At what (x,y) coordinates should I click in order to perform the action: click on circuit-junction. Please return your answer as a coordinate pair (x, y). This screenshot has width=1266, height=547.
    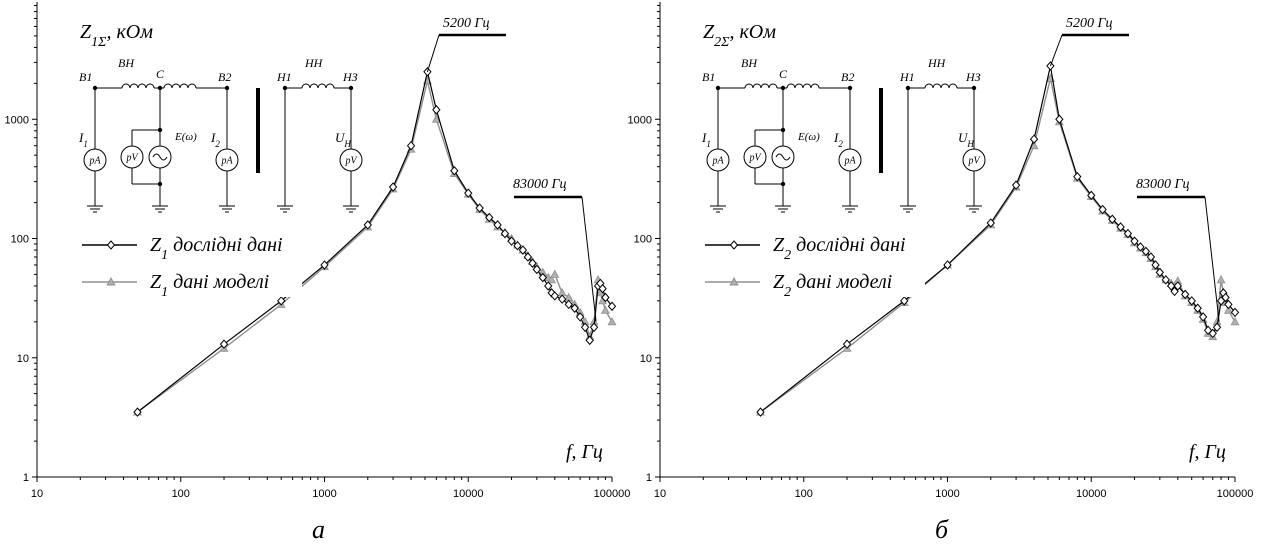
    Looking at the image, I should click on (783, 184).